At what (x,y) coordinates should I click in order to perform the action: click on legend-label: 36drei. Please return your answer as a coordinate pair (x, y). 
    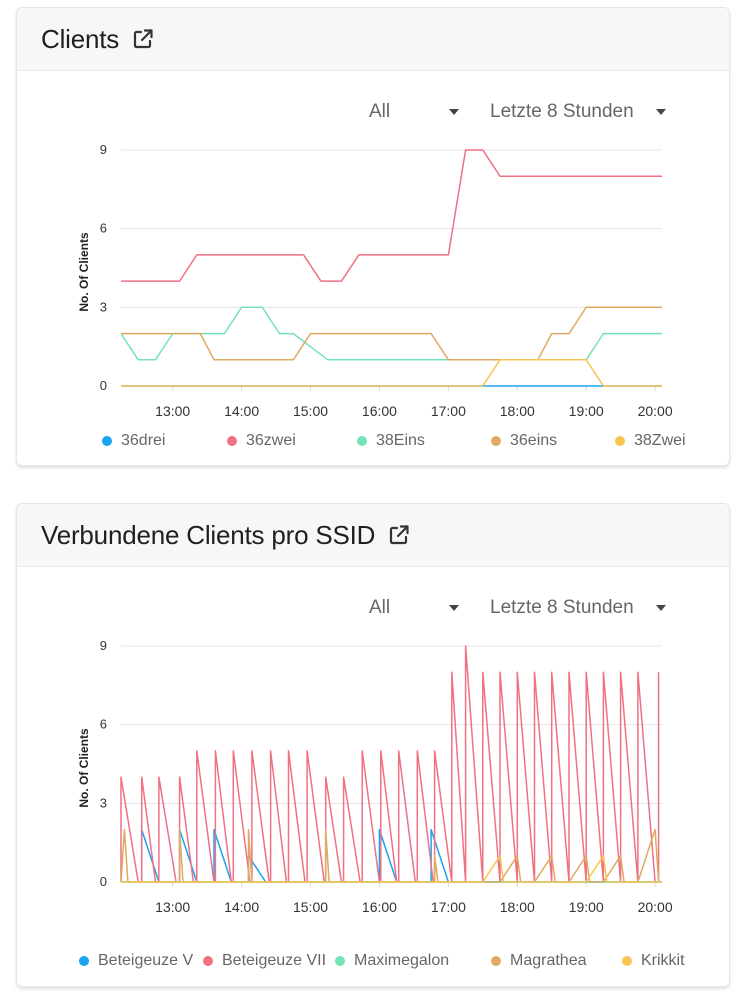
    Looking at the image, I should click on (143, 440).